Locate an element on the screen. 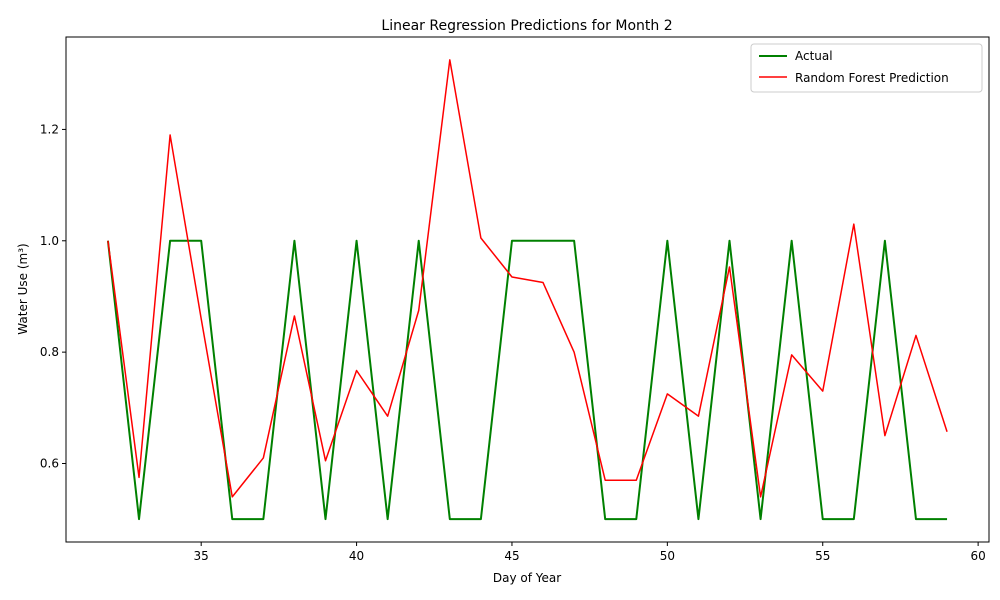  legend: Actual Random Forest Prediction is located at coordinates (866, 68).